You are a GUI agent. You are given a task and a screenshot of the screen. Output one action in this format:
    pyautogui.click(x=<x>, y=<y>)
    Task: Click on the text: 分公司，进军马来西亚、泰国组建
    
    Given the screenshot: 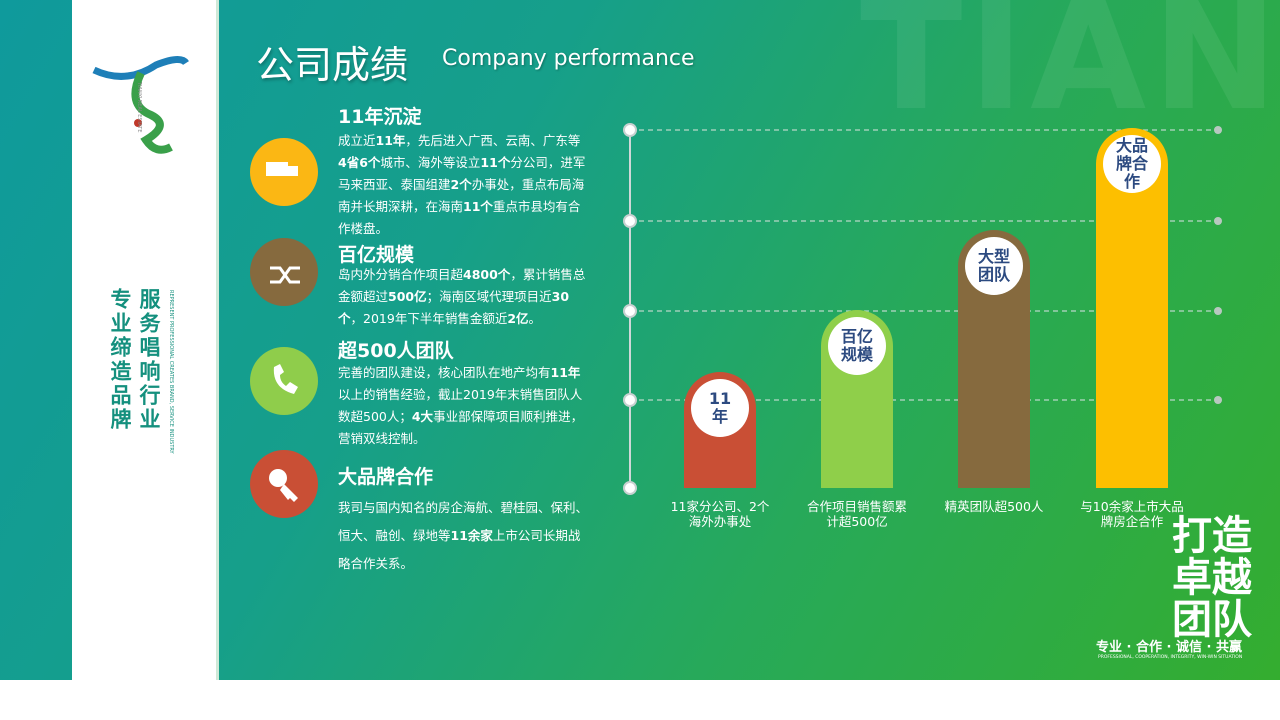 What is the action you would take?
    pyautogui.click(x=462, y=173)
    